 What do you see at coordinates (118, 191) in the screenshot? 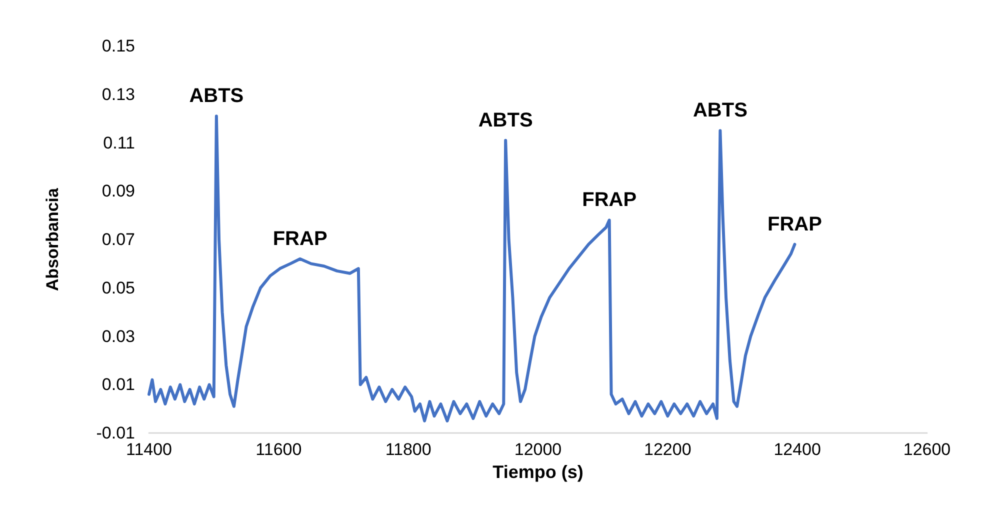
I see `y-tick-label: 0.09` at bounding box center [118, 191].